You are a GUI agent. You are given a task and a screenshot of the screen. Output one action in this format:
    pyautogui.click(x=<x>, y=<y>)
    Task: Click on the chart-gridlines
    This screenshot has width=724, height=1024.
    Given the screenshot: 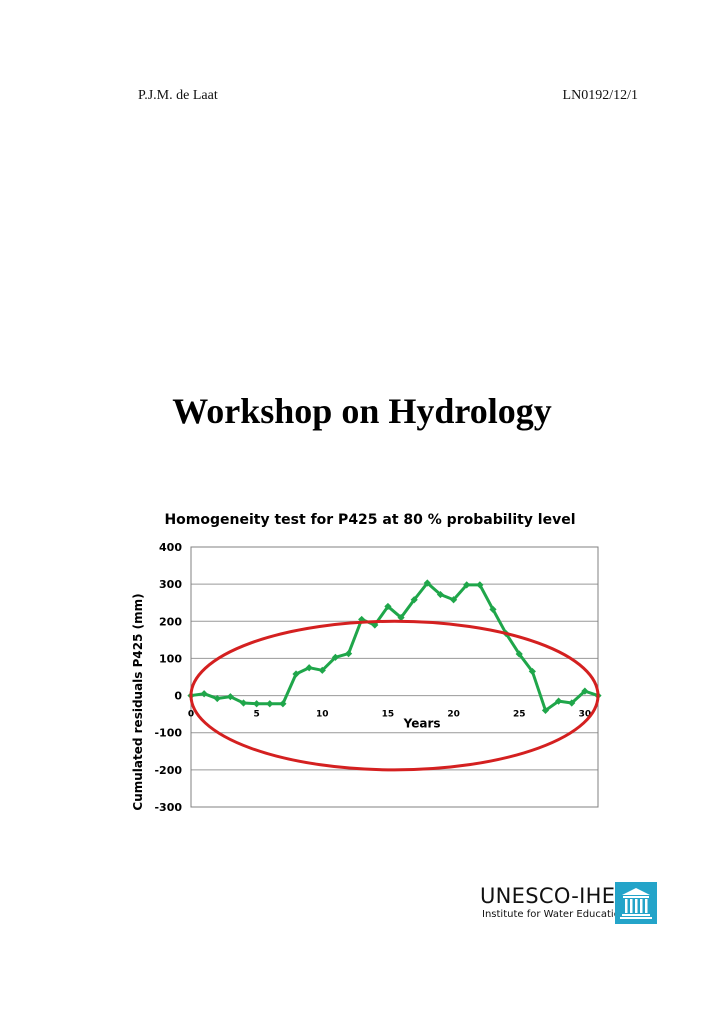 What is the action you would take?
    pyautogui.click(x=394, y=677)
    